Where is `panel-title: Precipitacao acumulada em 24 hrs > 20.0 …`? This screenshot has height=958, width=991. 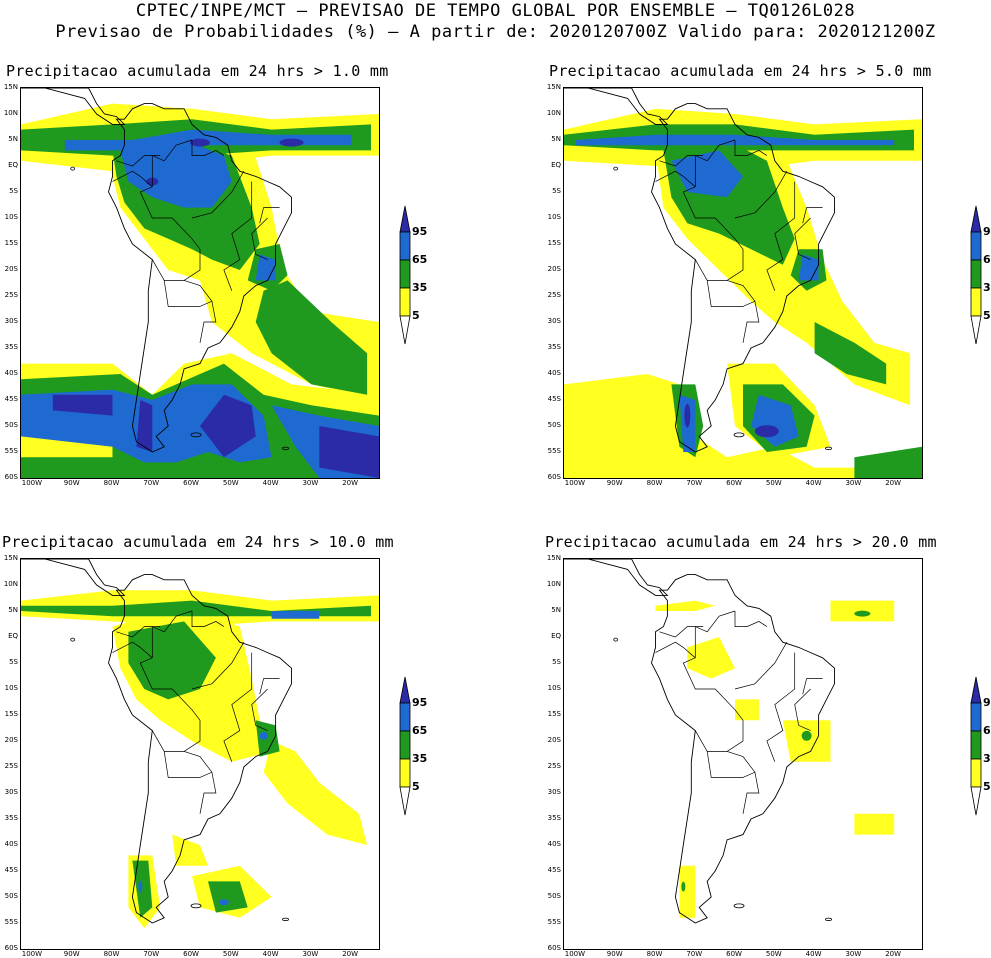
panel-title: Precipitacao acumulada em 24 hrs > 20.0 … is located at coordinates (741, 542).